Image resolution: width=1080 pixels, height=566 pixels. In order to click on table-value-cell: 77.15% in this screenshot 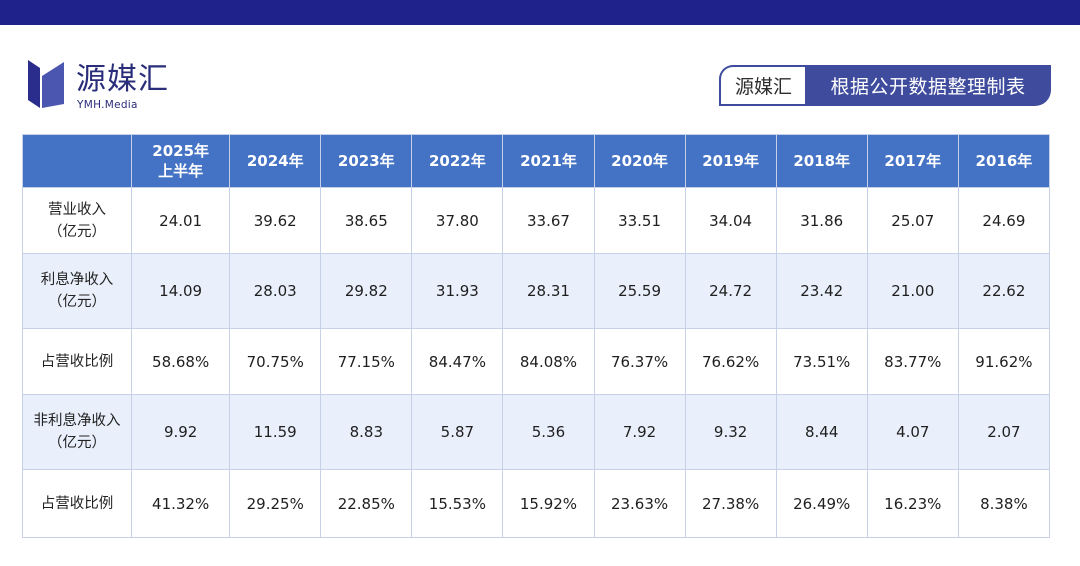, I will do `click(366, 361)`.